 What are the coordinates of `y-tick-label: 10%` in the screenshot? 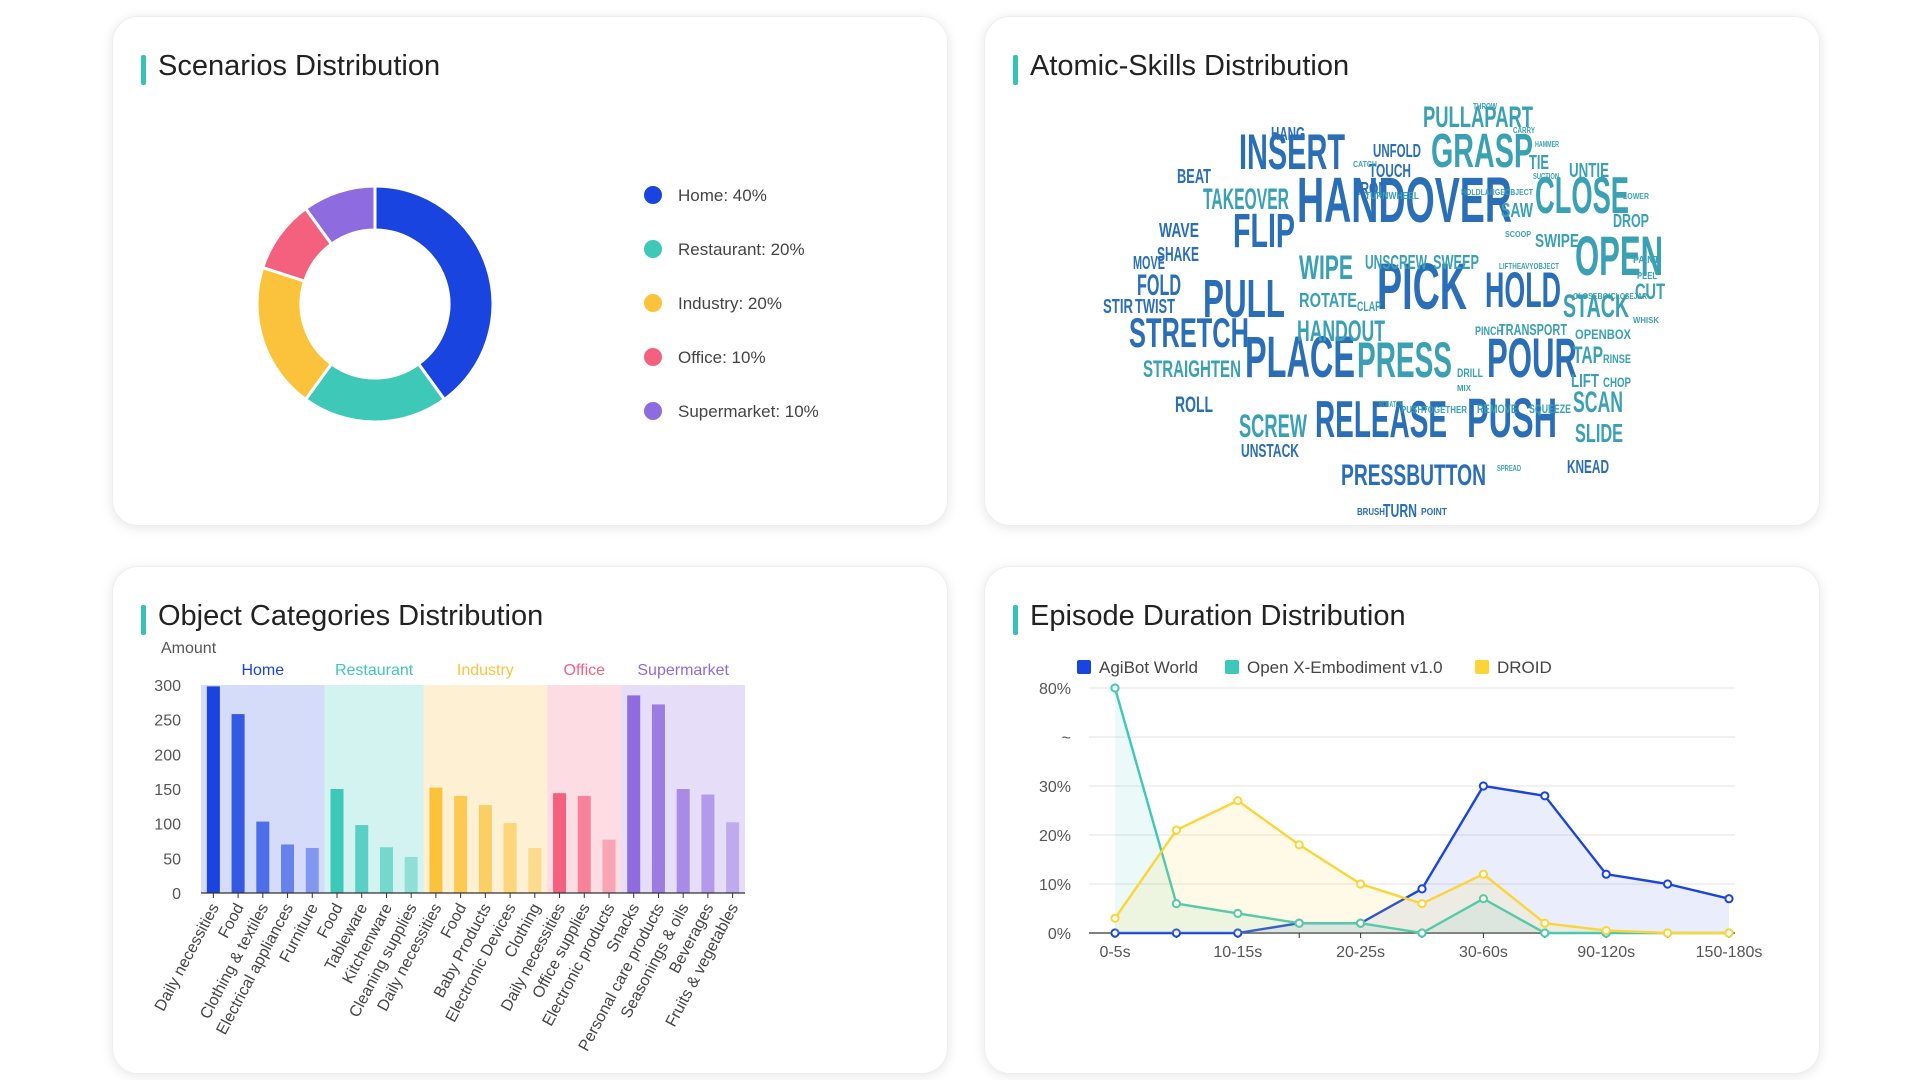 It's located at (1055, 885).